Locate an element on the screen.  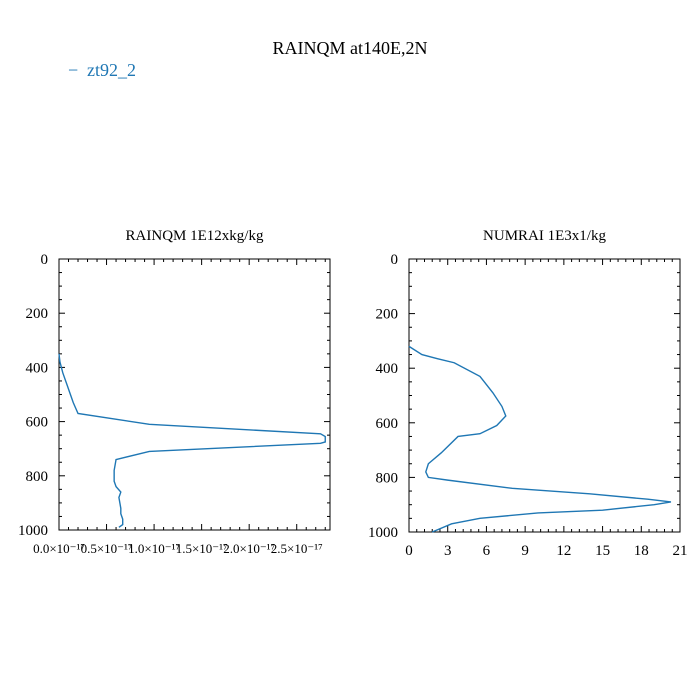
x-tick-label: 2.5×10⁻¹⁷ is located at coordinates (297, 548).